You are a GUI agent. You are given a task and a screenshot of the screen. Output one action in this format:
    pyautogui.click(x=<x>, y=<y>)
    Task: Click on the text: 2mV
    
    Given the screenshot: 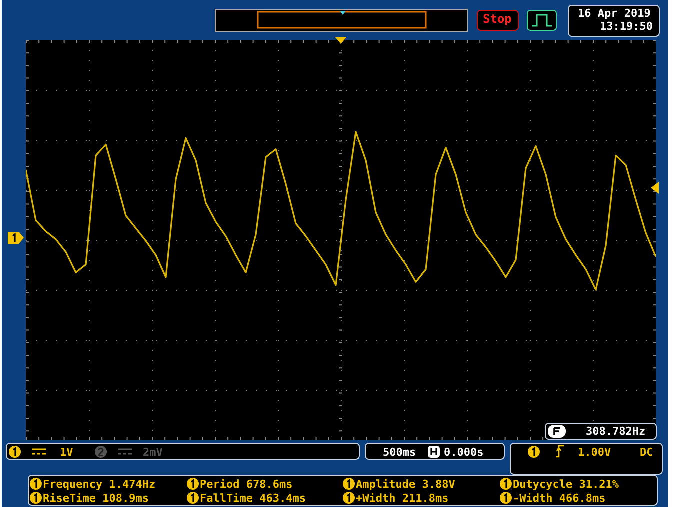 What is the action you would take?
    pyautogui.click(x=153, y=452)
    